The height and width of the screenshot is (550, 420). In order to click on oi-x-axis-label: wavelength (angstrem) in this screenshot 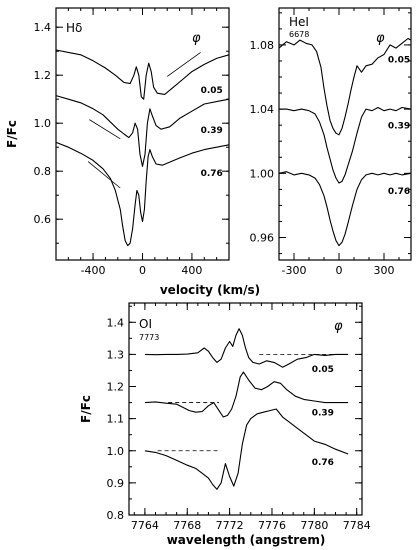, I will do `click(246, 540)`.